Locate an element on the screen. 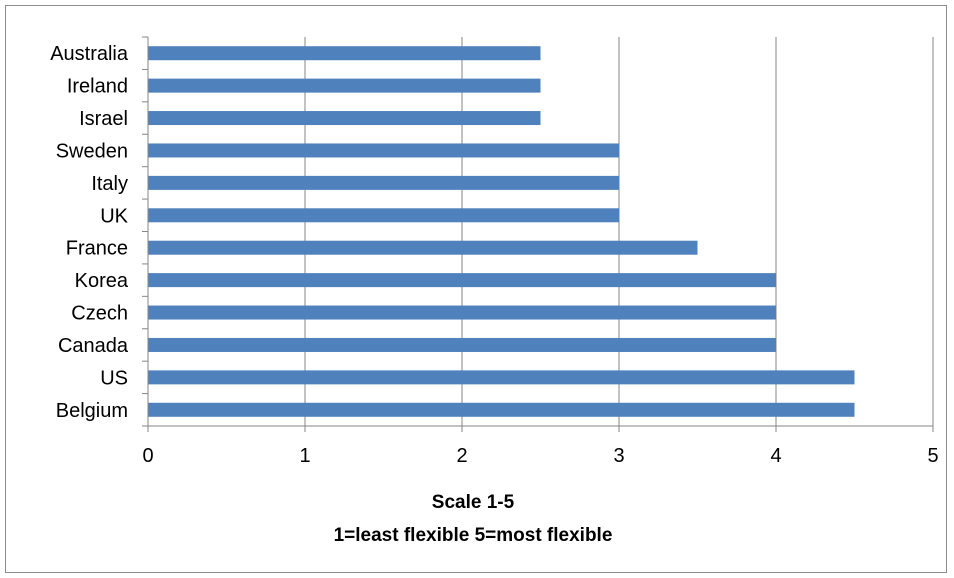 The width and height of the screenshot is (954, 578). x-tick-label-1: 1 is located at coordinates (304, 456).